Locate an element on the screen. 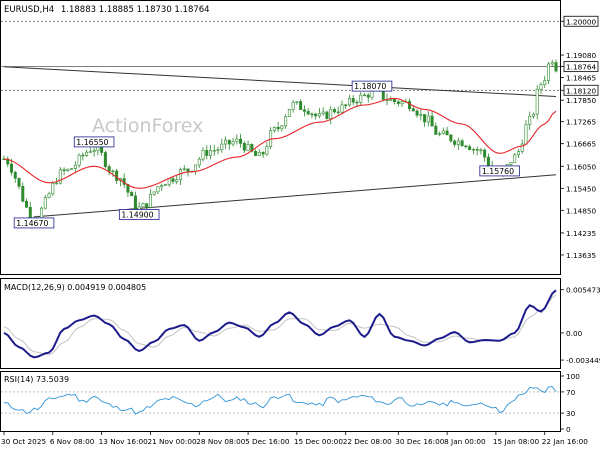  time-axis-label: 15 Dec 00:00 is located at coordinates (318, 441).